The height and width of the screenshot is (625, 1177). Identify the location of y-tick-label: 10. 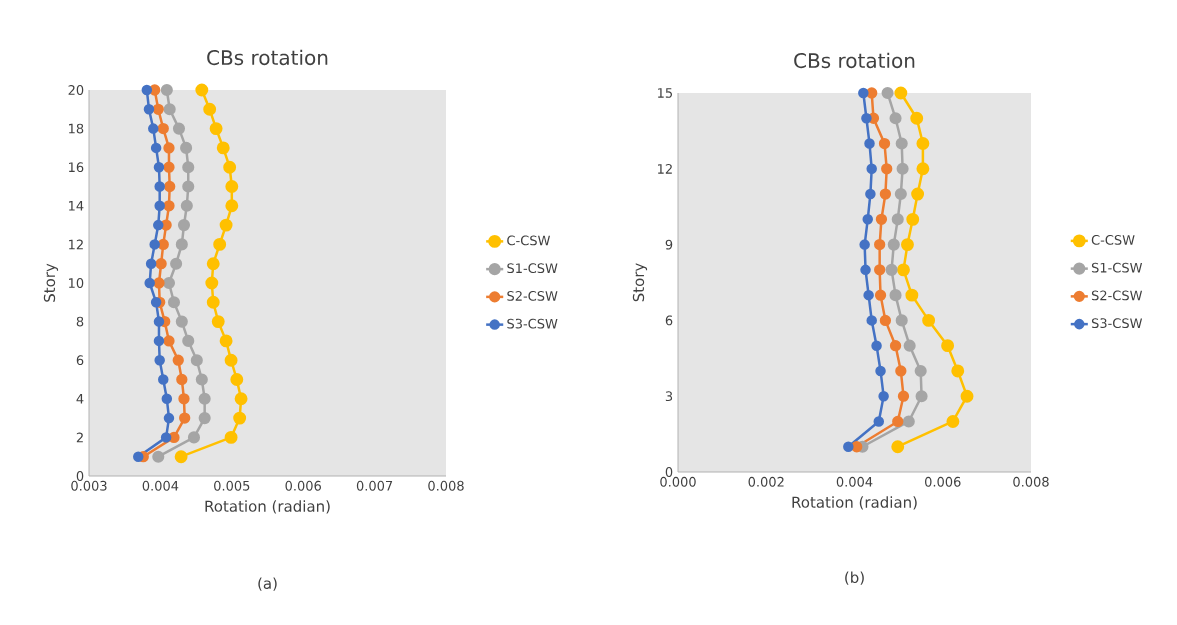
(76, 283).